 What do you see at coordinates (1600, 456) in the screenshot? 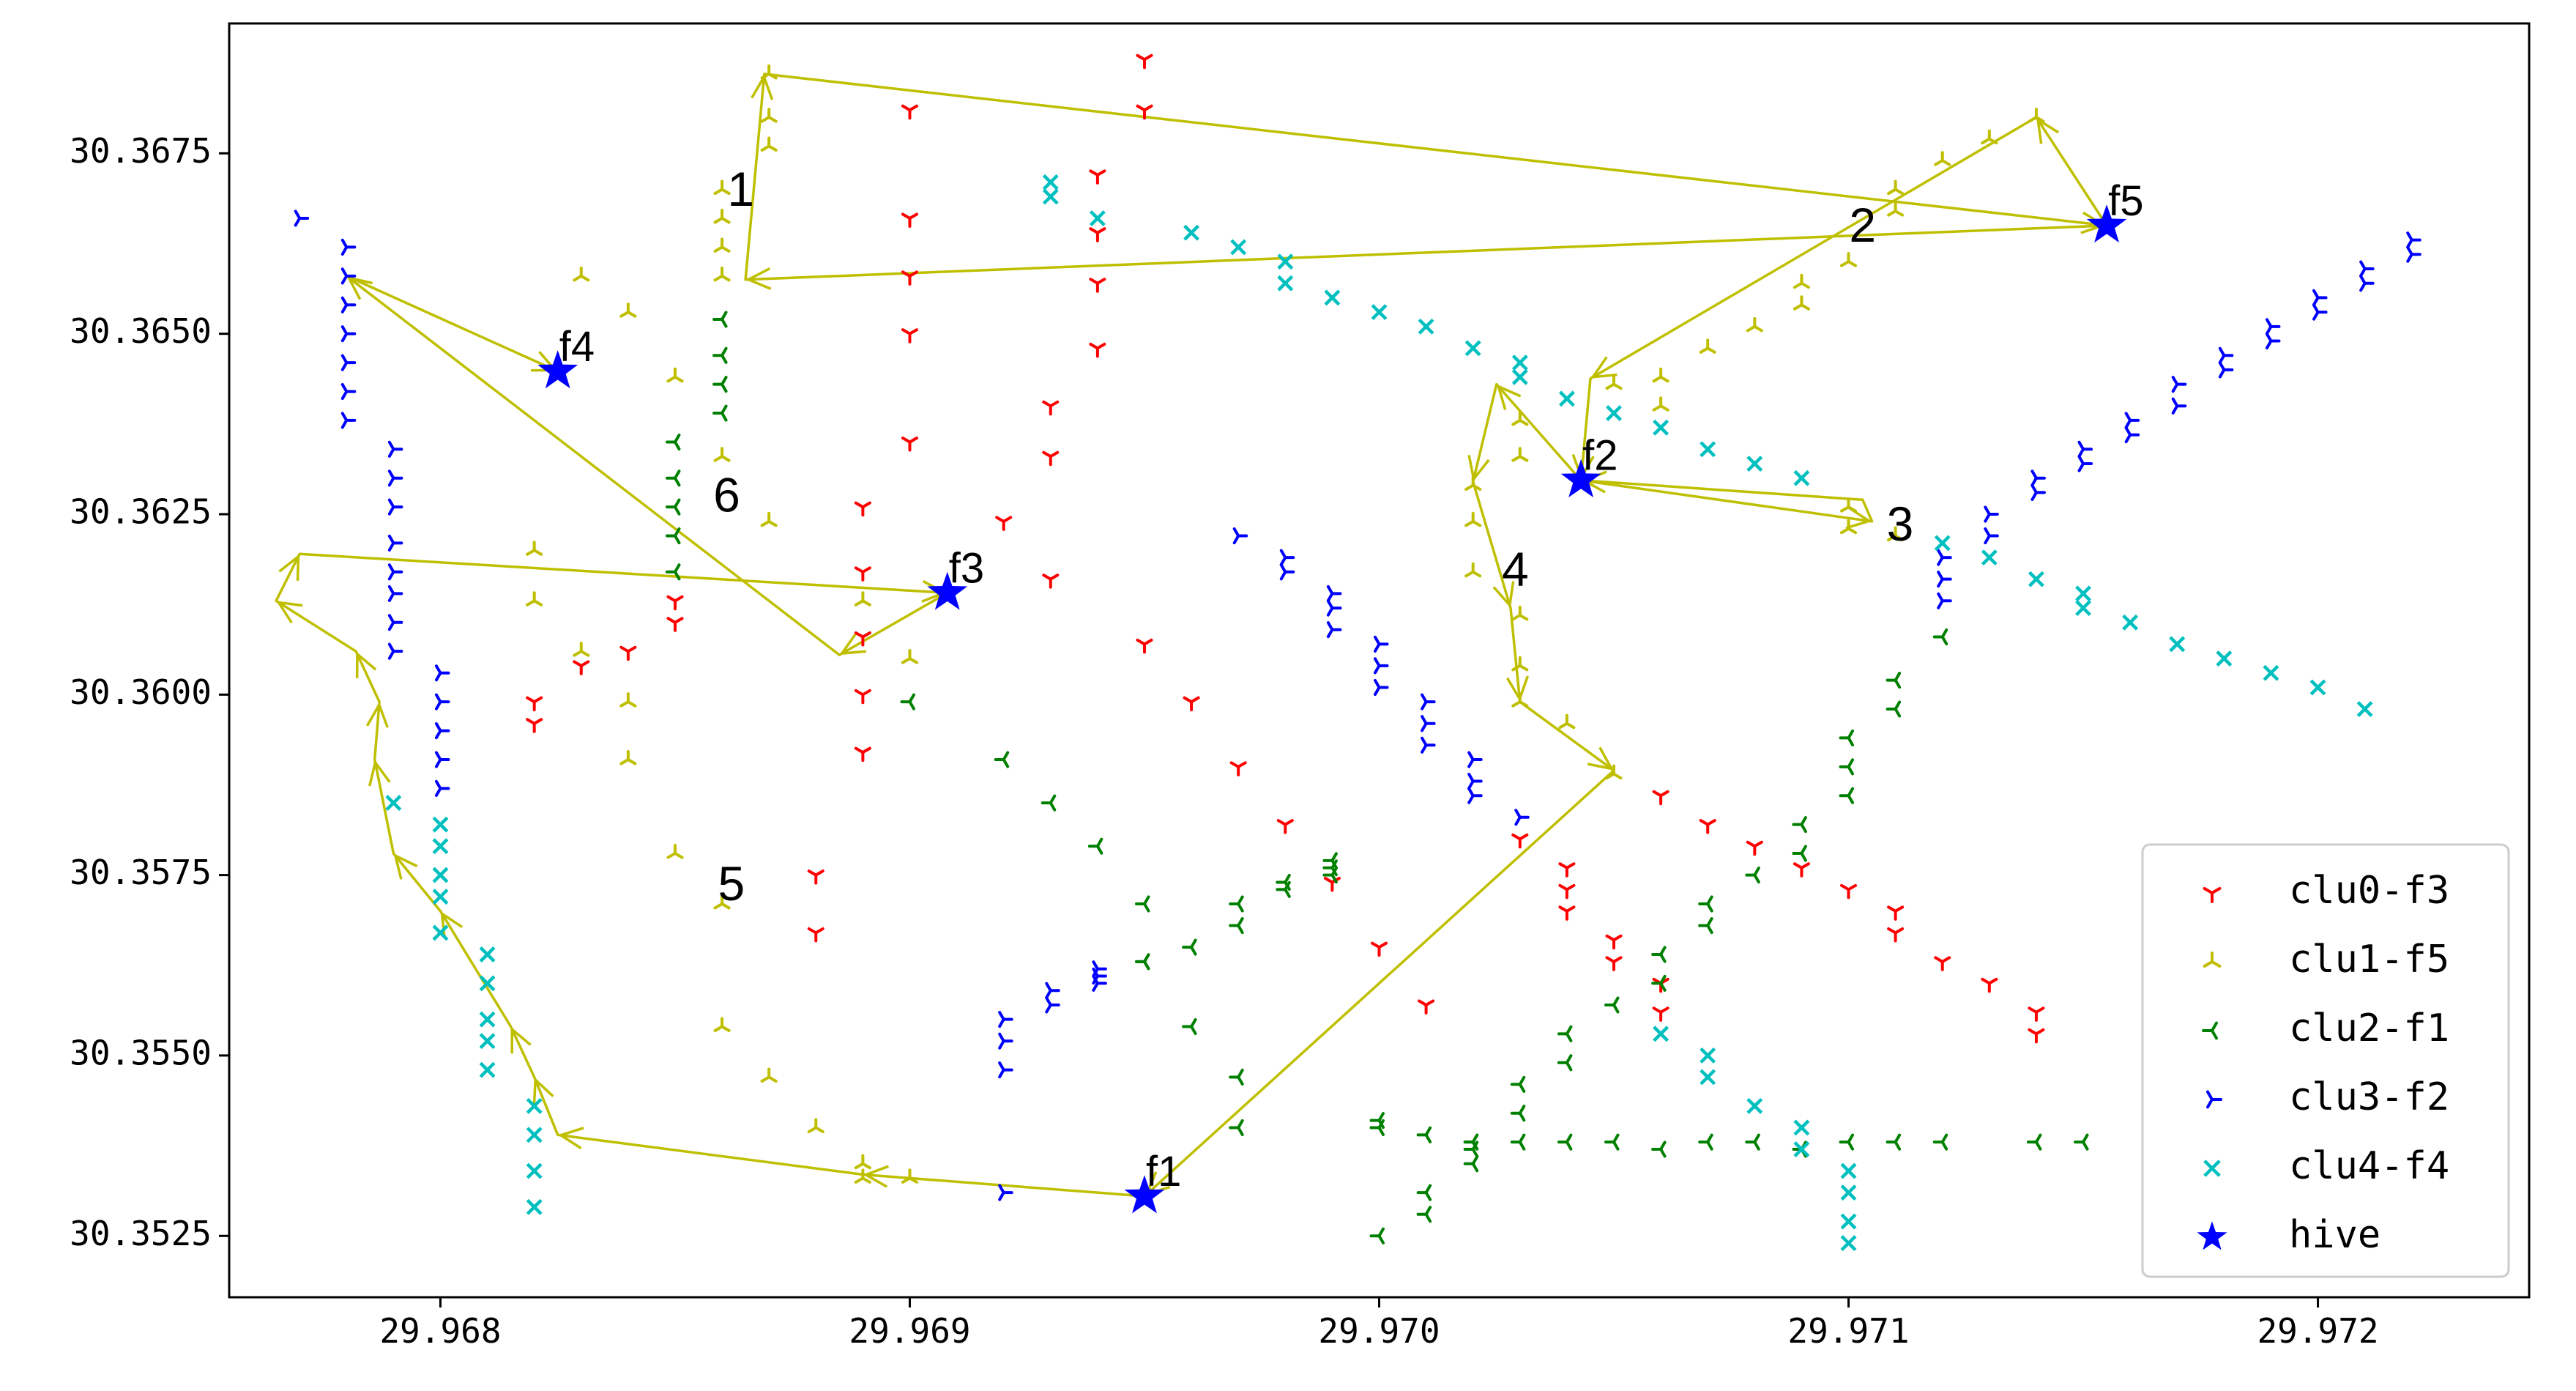
I see `hive-label-f2: f2` at bounding box center [1600, 456].